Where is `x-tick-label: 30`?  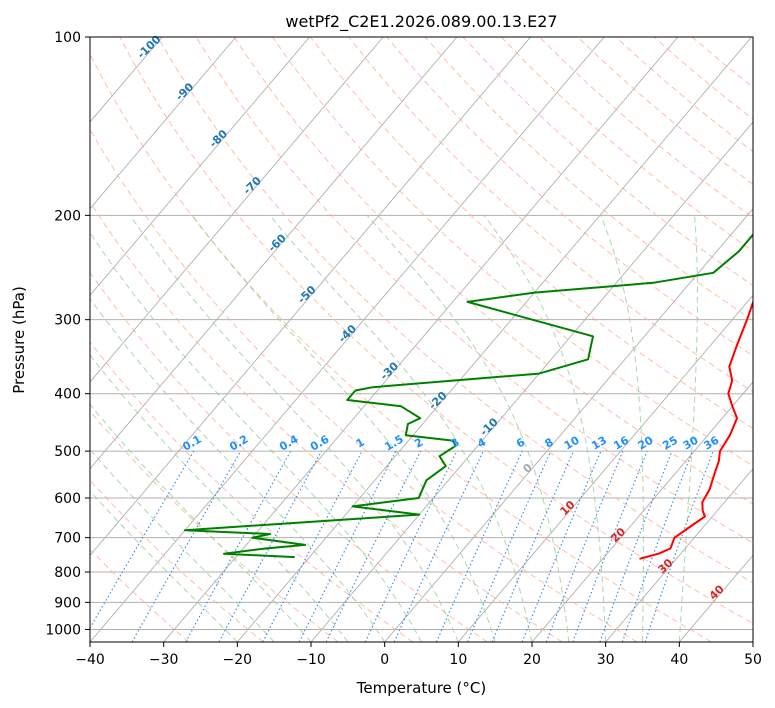
x-tick-label: 30 is located at coordinates (606, 660).